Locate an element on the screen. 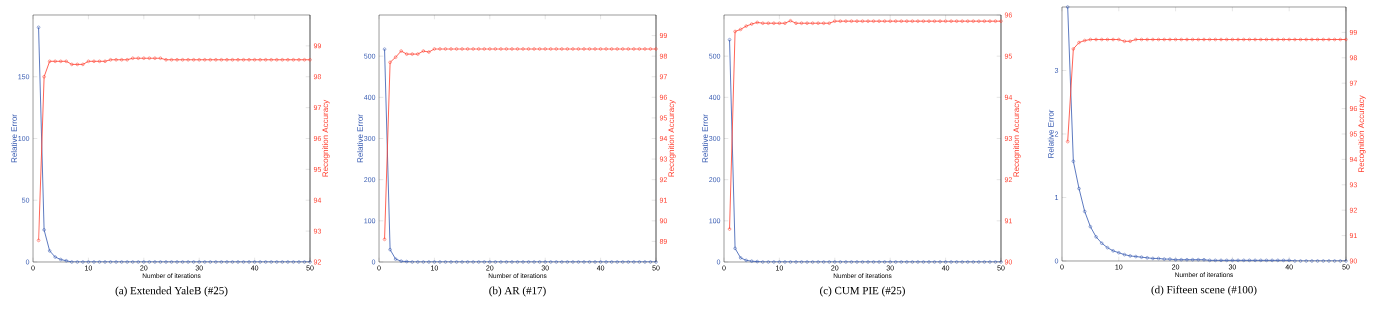  y-axis-title: Relative Error is located at coordinates (14, 138).